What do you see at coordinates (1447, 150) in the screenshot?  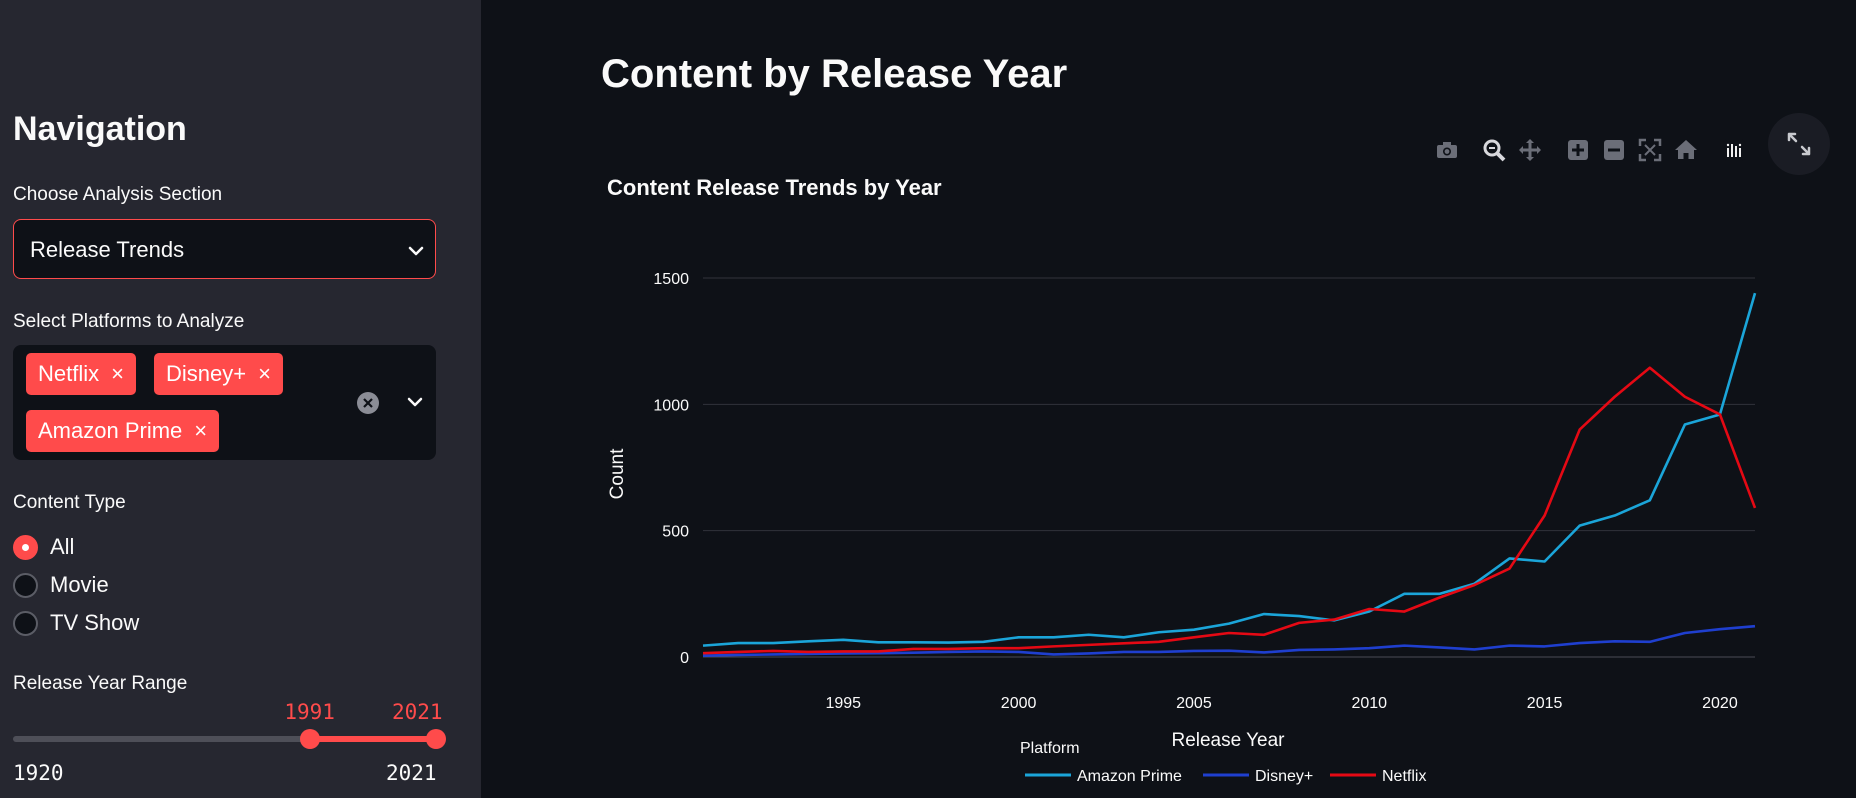 I see `camera-icon` at bounding box center [1447, 150].